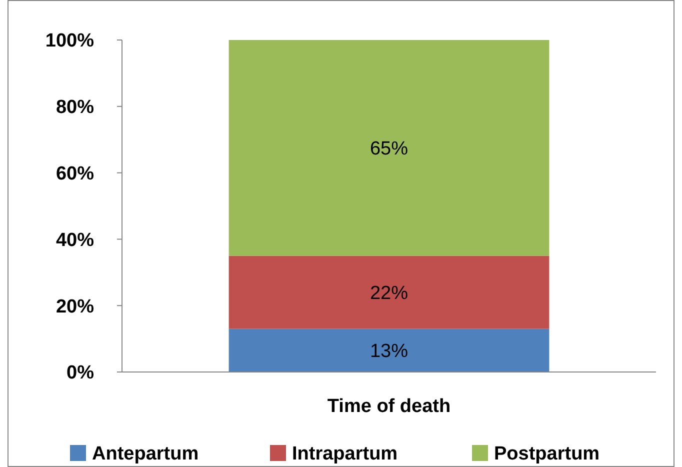 This screenshot has width=682, height=467. Describe the element at coordinates (75, 240) in the screenshot. I see `y-tick-label: 40%` at that location.